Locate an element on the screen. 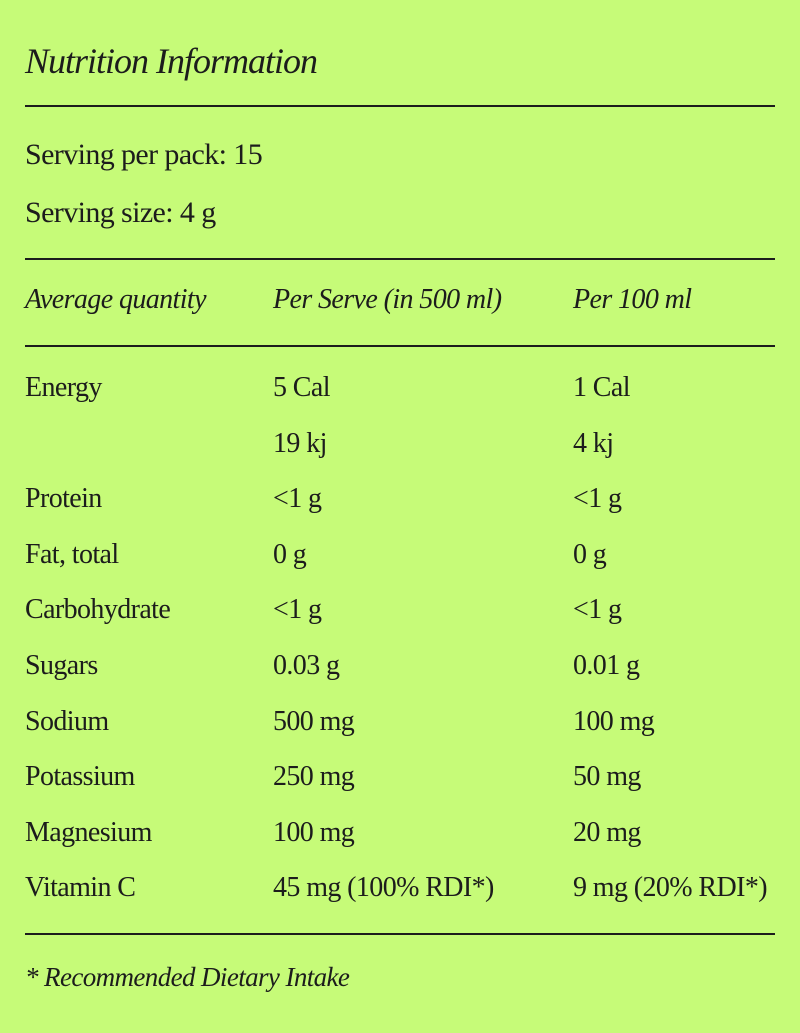 The width and height of the screenshot is (800, 1033). per-serve-value: 500 mg is located at coordinates (314, 721).